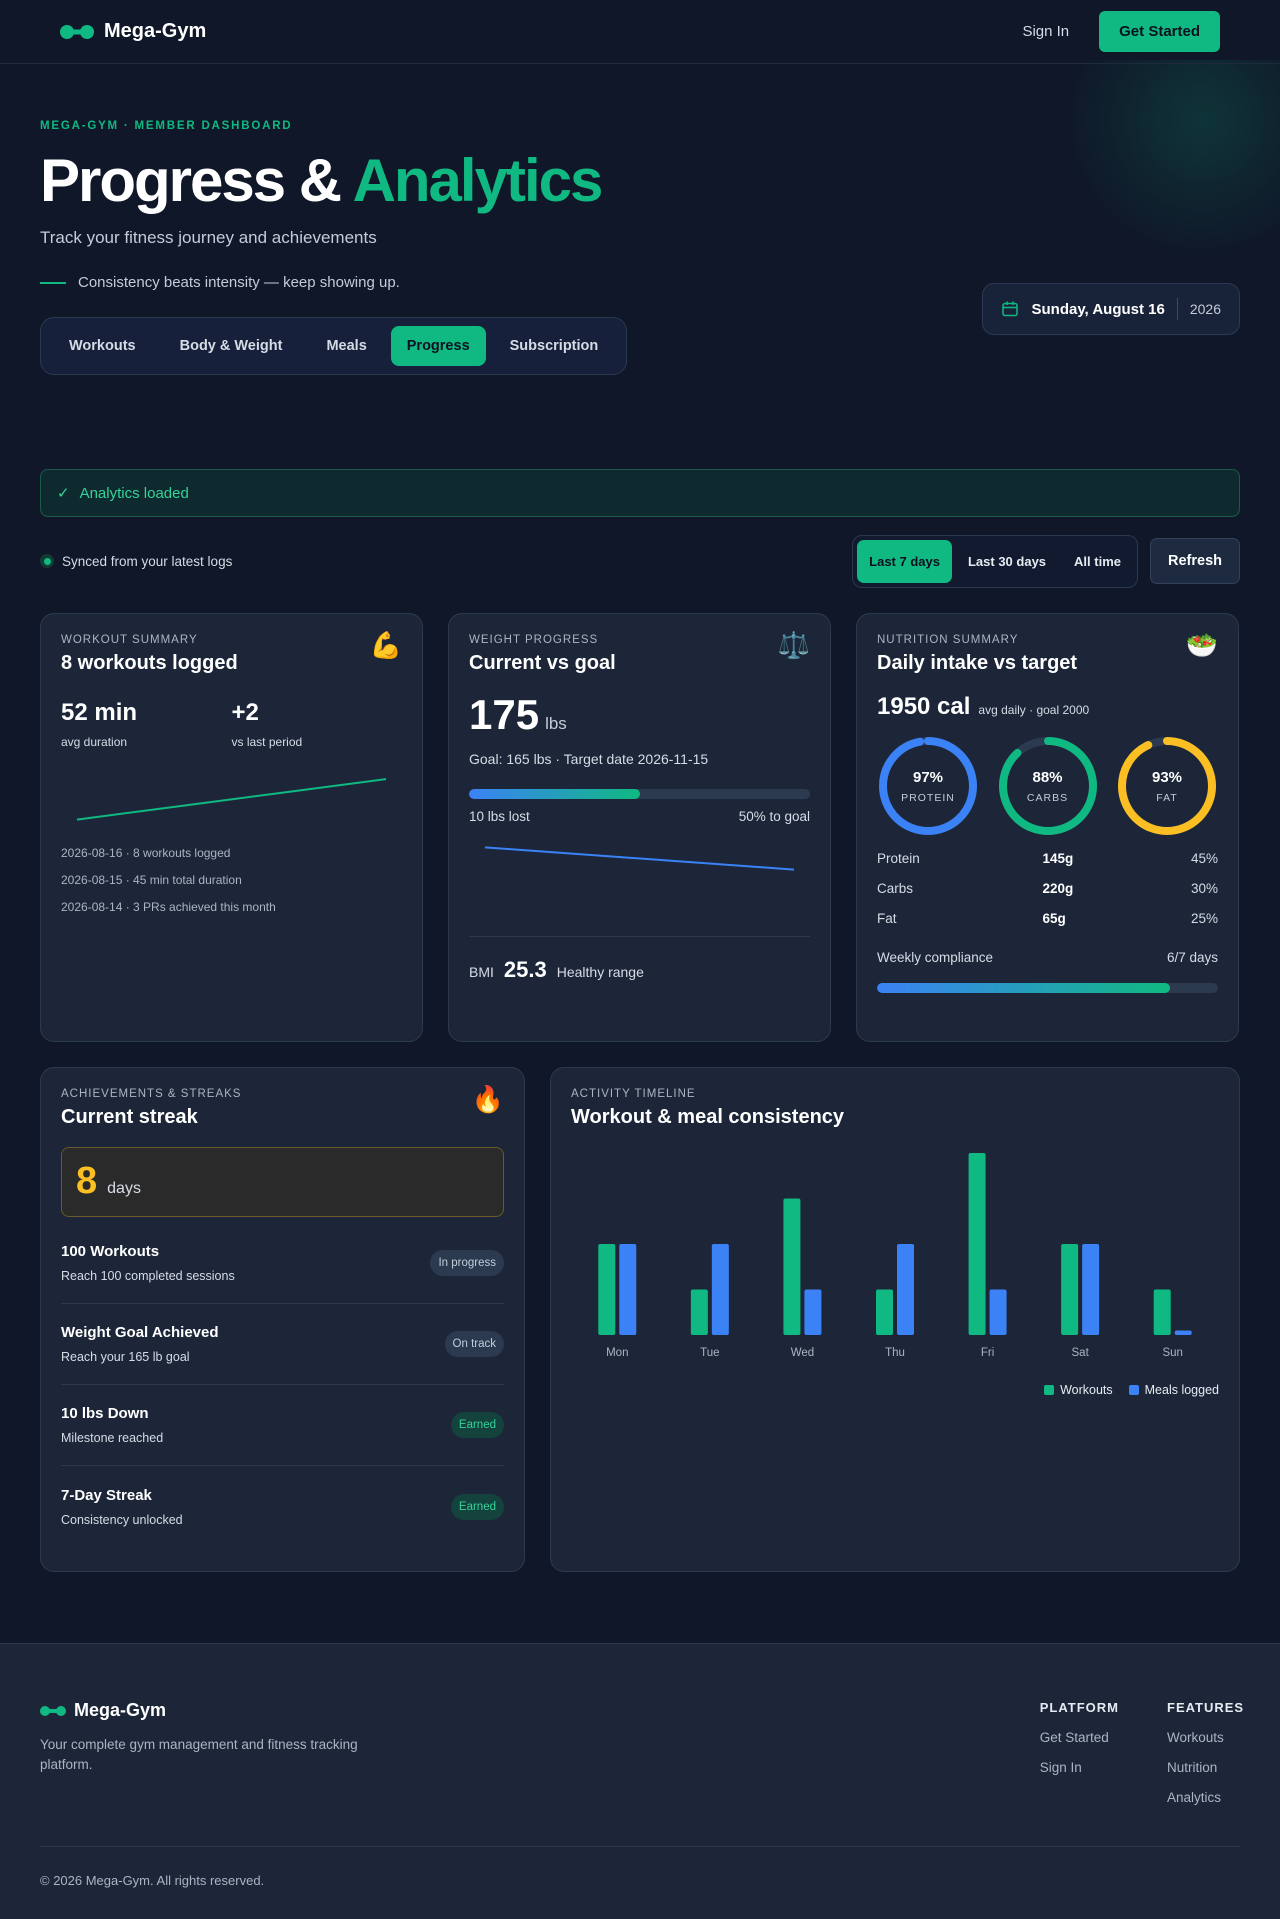 The image size is (1280, 1919). Describe the element at coordinates (120, 1710) in the screenshot. I see `footer-brand-name: Mega-Gym` at that location.